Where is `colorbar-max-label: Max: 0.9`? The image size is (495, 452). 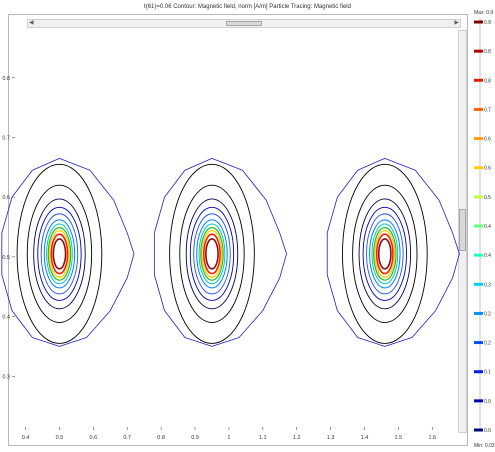 colorbar-max-label: Max: 0.9 is located at coordinates (483, 13).